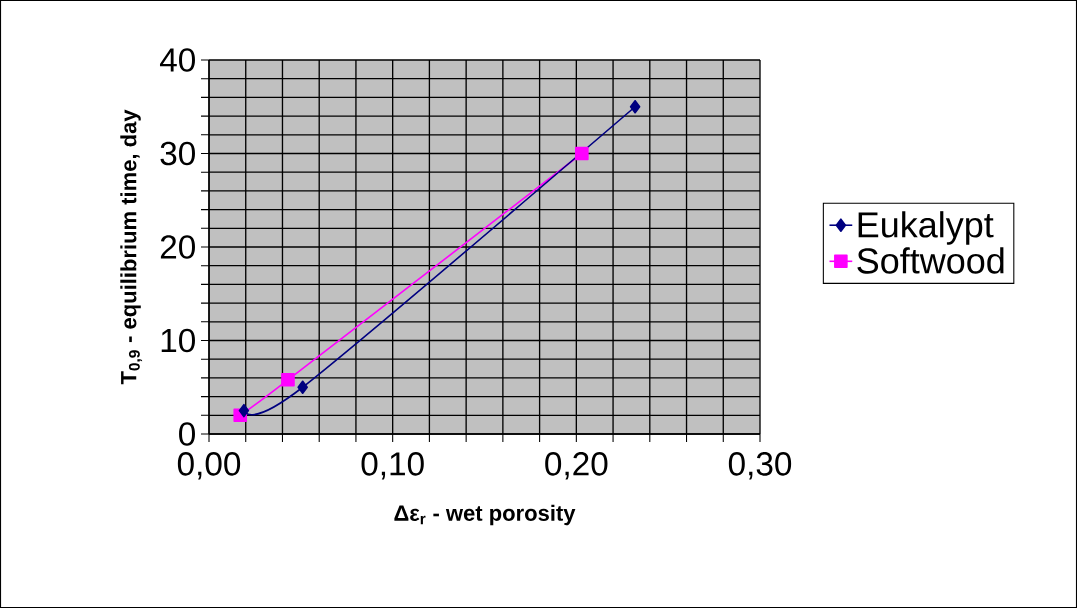 The image size is (1077, 608). What do you see at coordinates (576, 466) in the screenshot?
I see `x-tick-label: 0,20` at bounding box center [576, 466].